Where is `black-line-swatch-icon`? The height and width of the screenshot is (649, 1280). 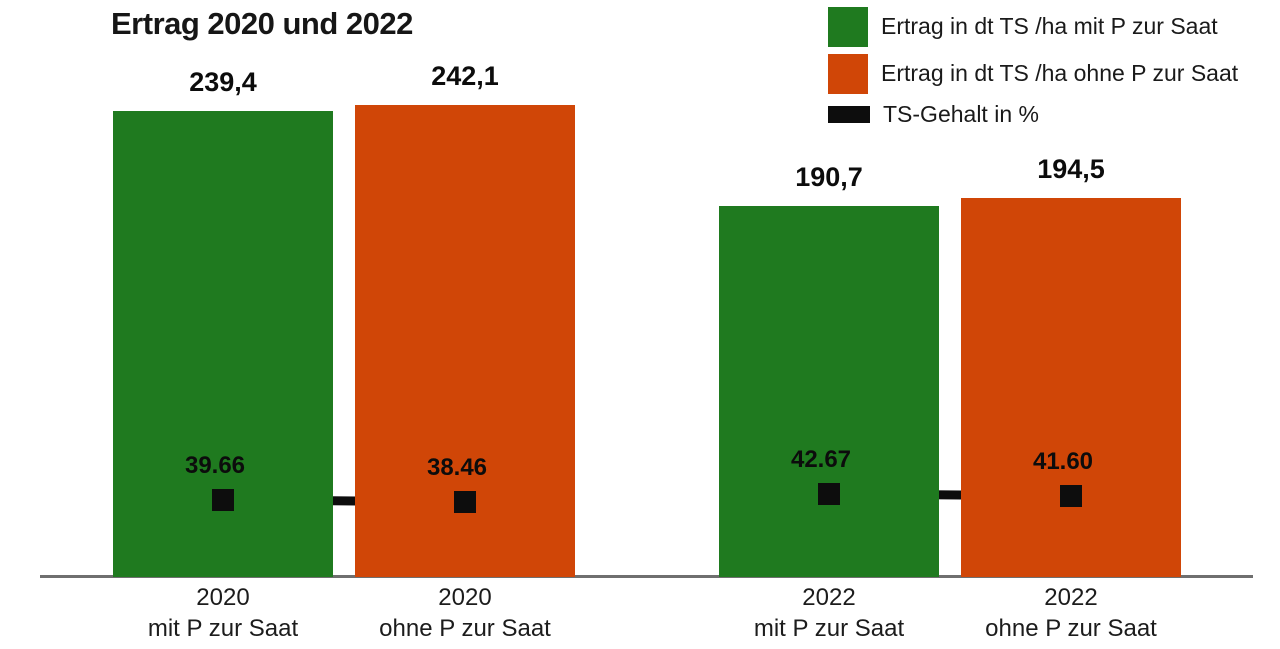
black-line-swatch-icon is located at coordinates (849, 114).